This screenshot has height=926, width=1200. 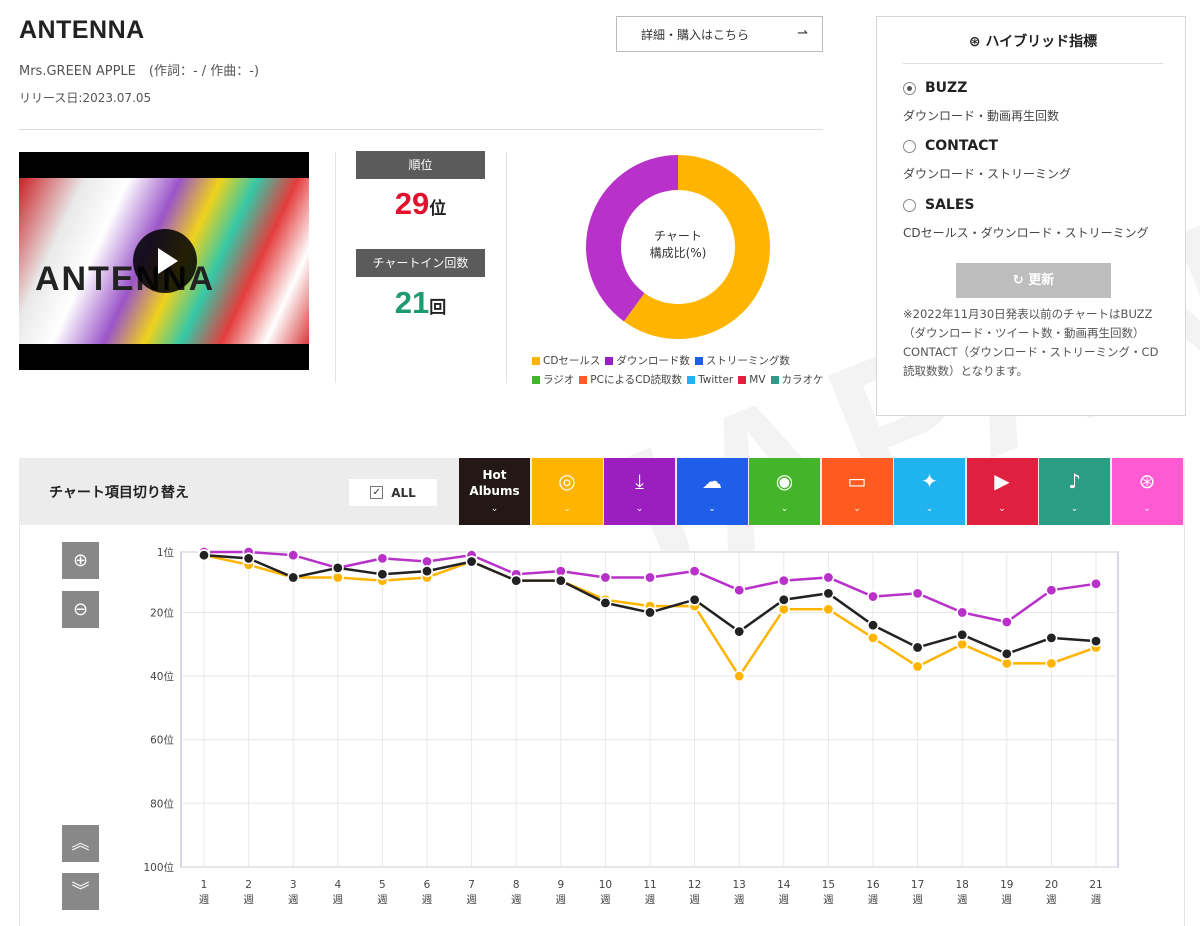 What do you see at coordinates (393, 492) in the screenshot?
I see `all-checkbox: ✓ ALL` at bounding box center [393, 492].